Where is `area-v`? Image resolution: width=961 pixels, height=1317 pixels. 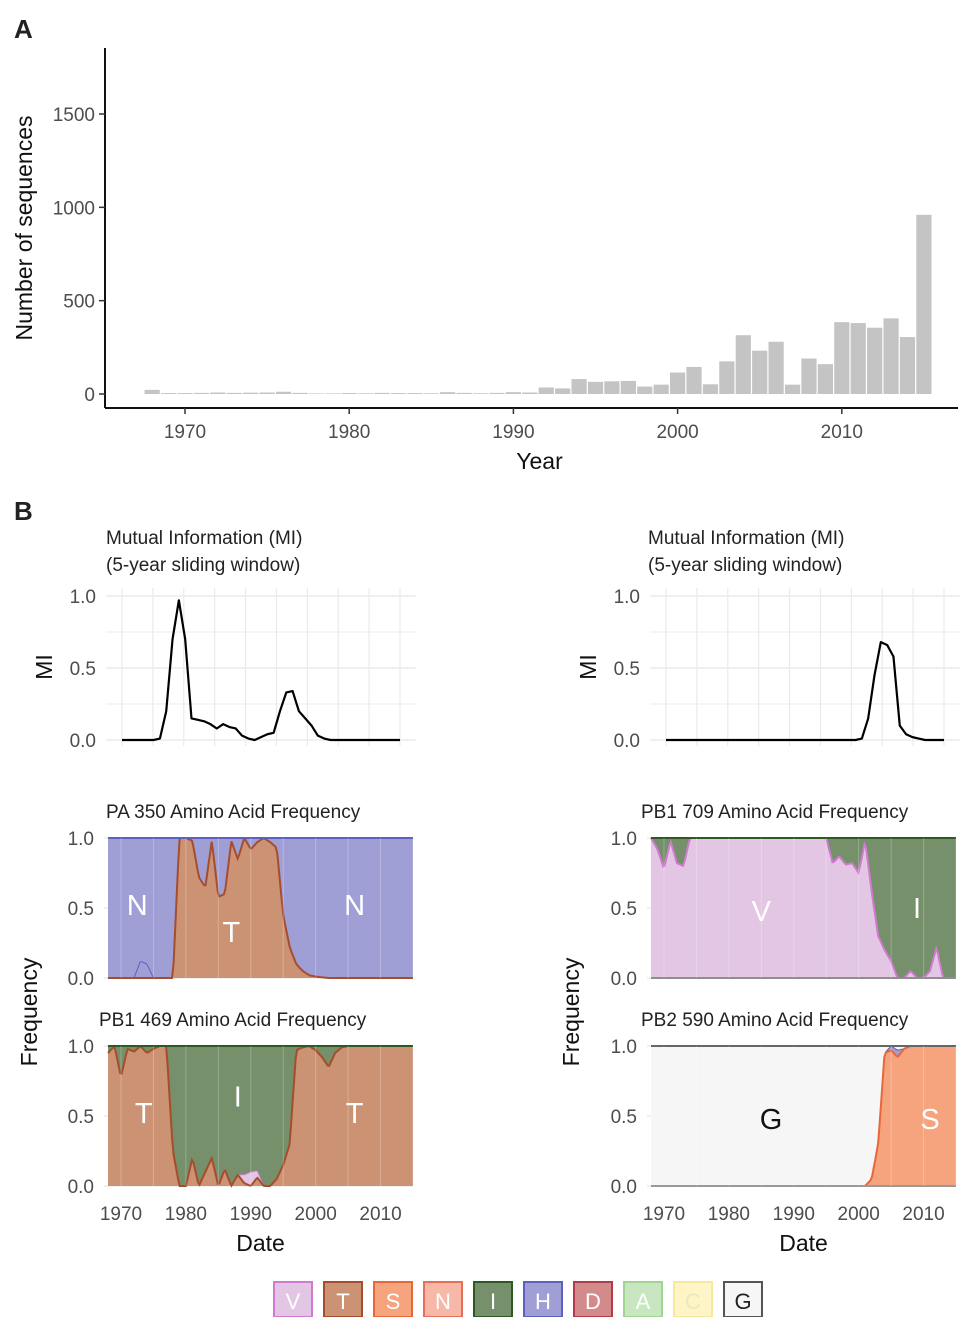 area-v is located at coordinates (803, 908).